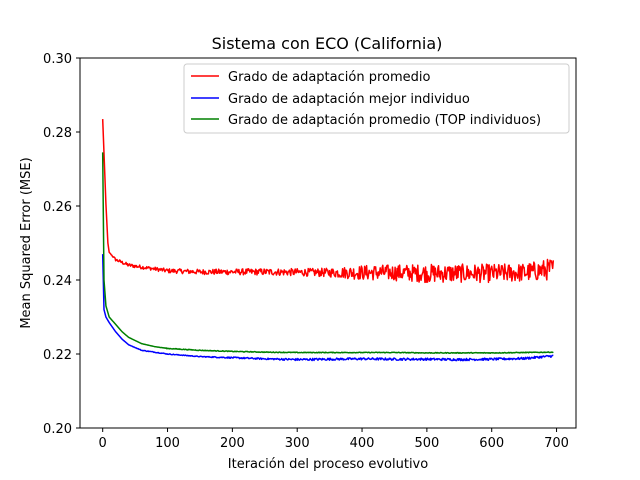  I want to click on y-tick-label: 0.22, so click(57, 355).